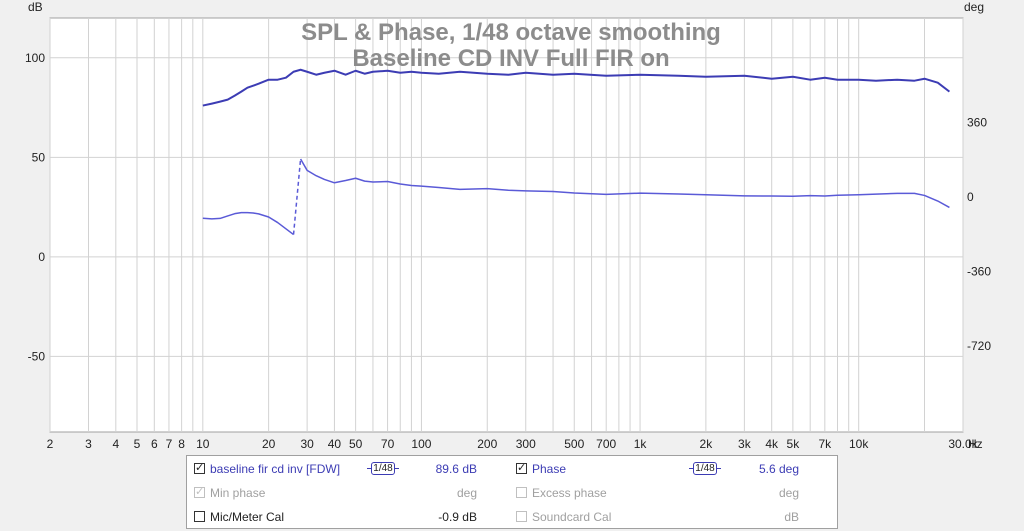 The height and width of the screenshot is (531, 1024). Describe the element at coordinates (39, 157) in the screenshot. I see `y-left-tick-label: 50` at that location.